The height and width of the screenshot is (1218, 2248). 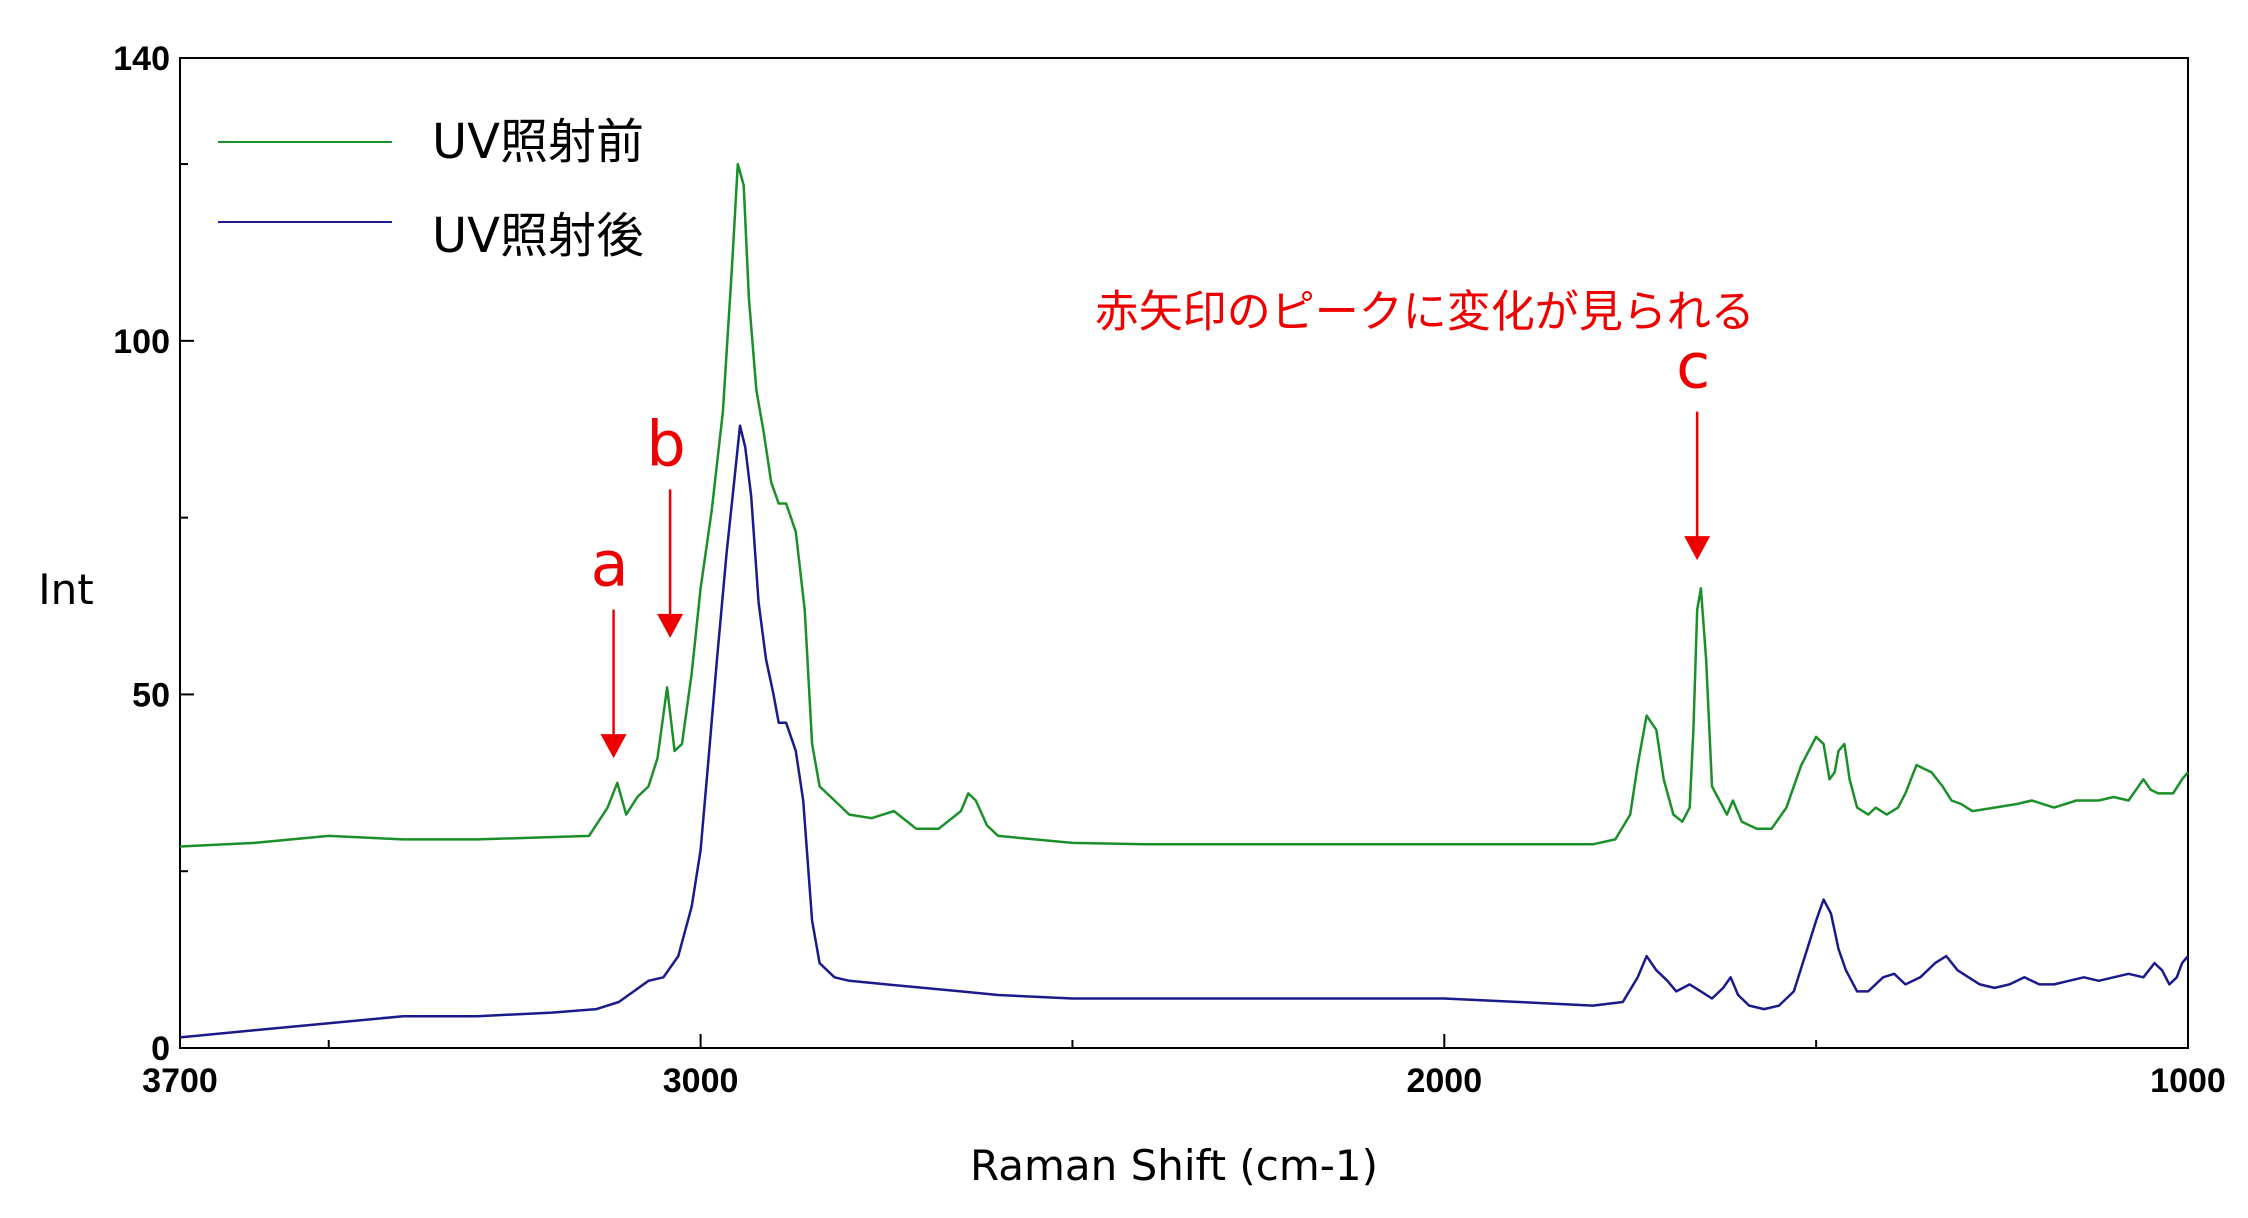 I want to click on legend-label-uv-after: UV照射後, so click(x=538, y=236).